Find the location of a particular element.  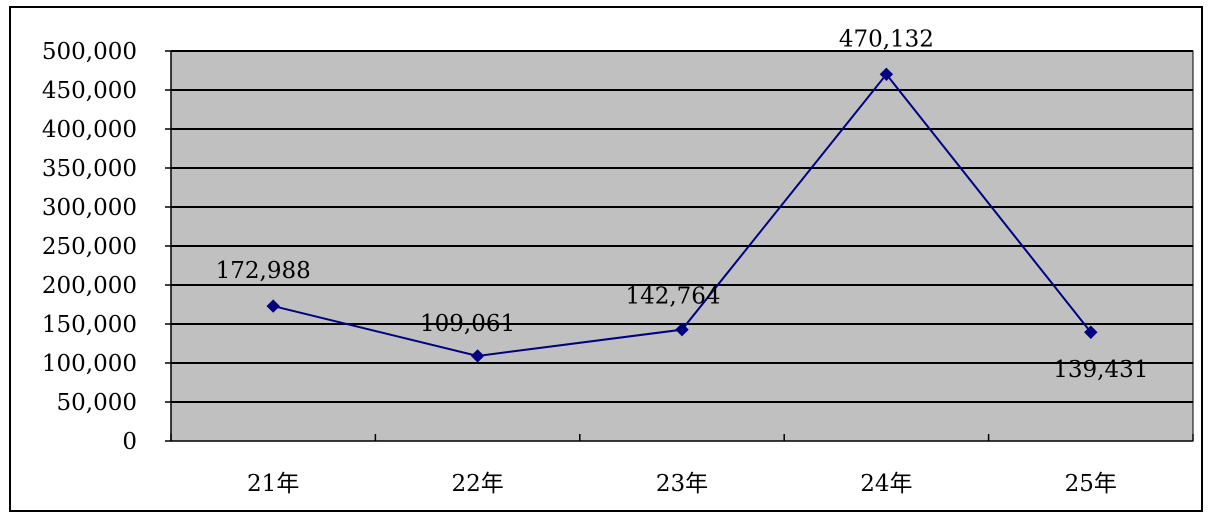

y-tick-label: 50,000 is located at coordinates (97, 403).